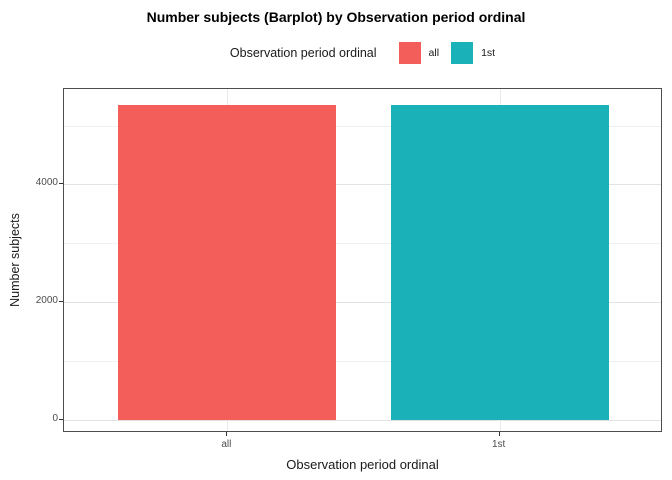  Describe the element at coordinates (434, 53) in the screenshot. I see `legend-label-all: all` at that location.